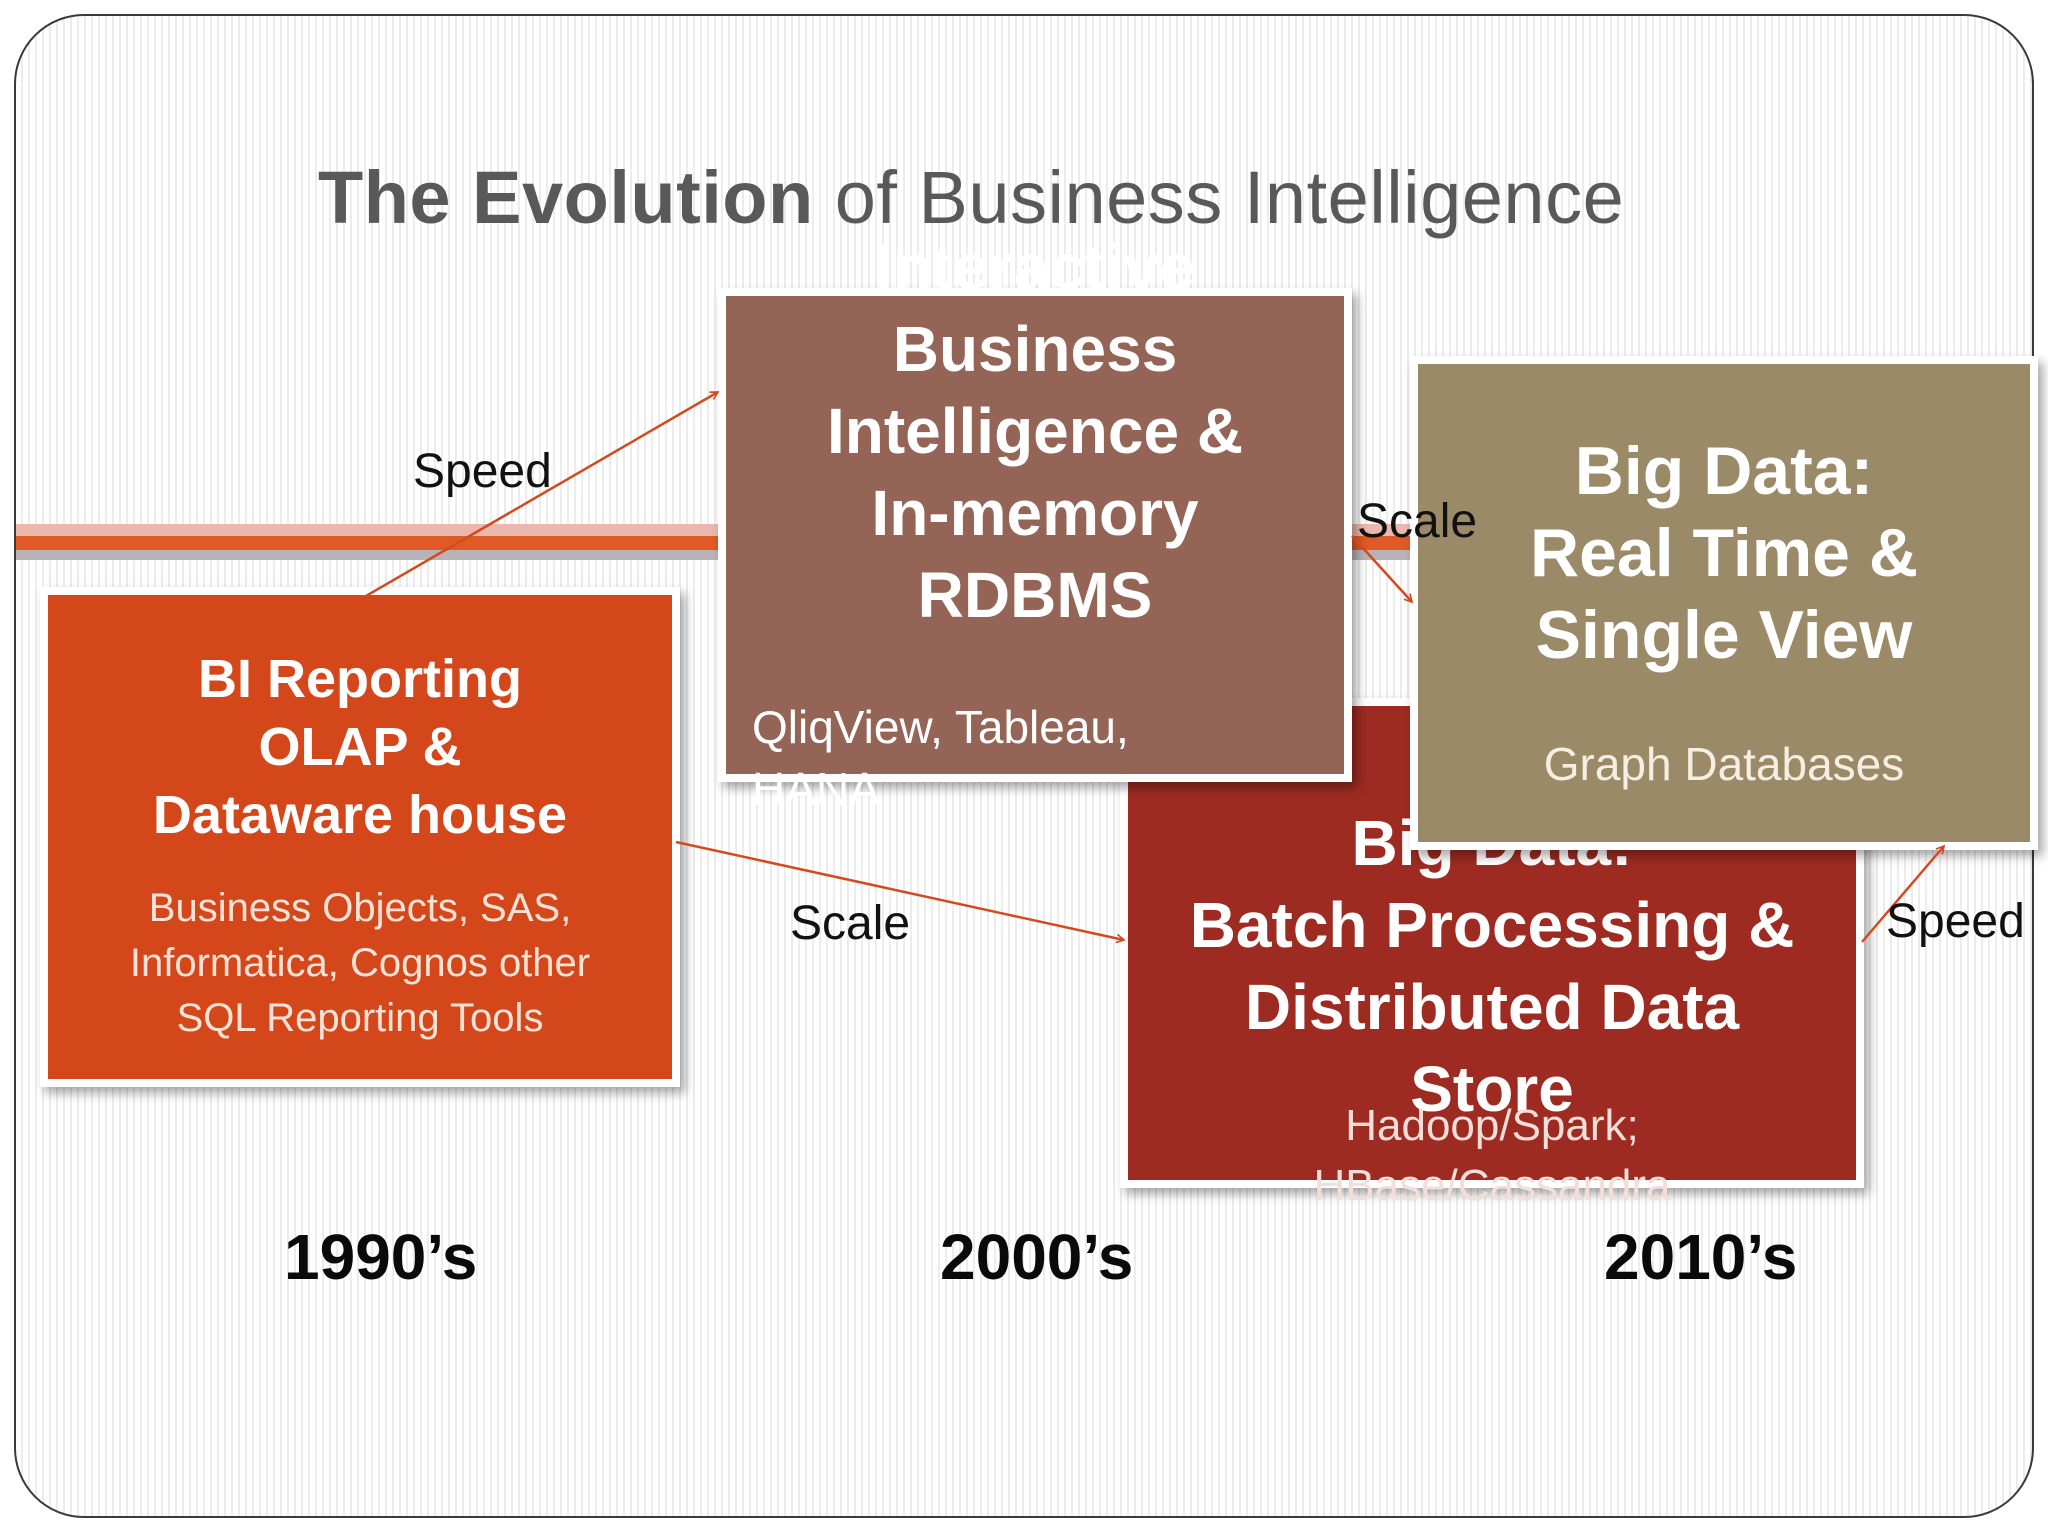 The image size is (2048, 1536). What do you see at coordinates (1492, 1007) in the screenshot?
I see `heading-line: Distributed Data` at bounding box center [1492, 1007].